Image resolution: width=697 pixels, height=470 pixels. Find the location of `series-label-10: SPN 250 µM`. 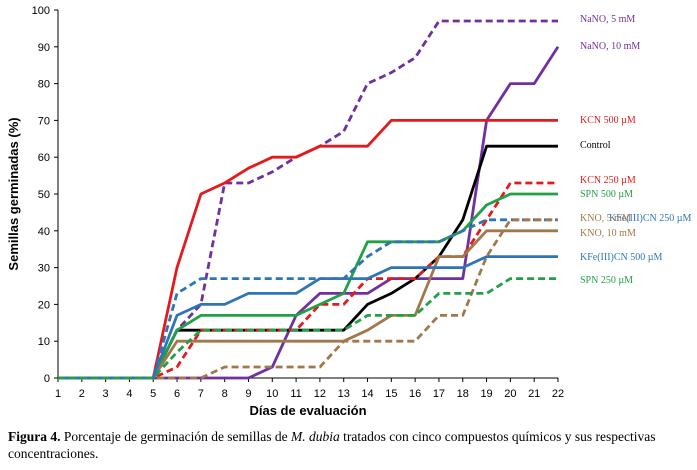

series-label-10: SPN 250 µM is located at coordinates (606, 280).